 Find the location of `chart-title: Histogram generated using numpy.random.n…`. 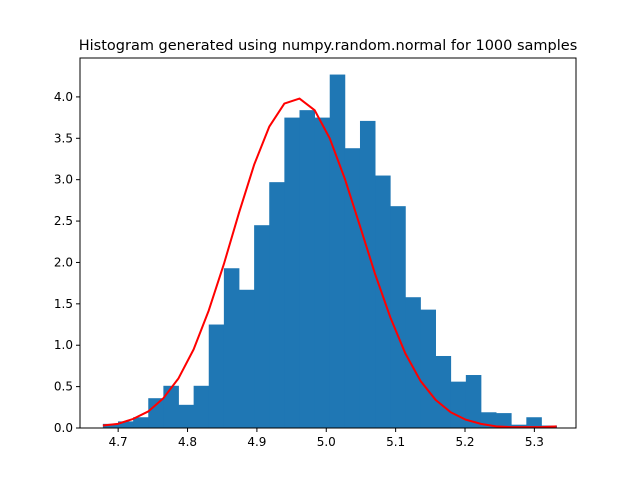

chart-title: Histogram generated using numpy.random.n… is located at coordinates (328, 46).